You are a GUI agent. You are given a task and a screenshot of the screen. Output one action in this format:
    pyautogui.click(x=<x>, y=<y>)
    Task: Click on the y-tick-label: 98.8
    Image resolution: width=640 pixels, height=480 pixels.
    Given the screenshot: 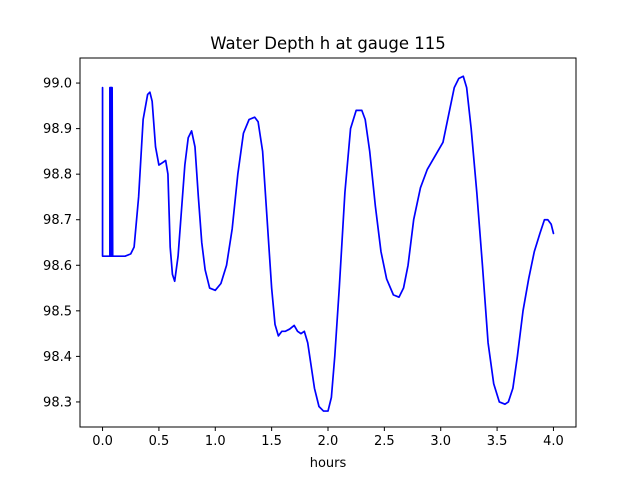 What is the action you would take?
    pyautogui.click(x=57, y=175)
    